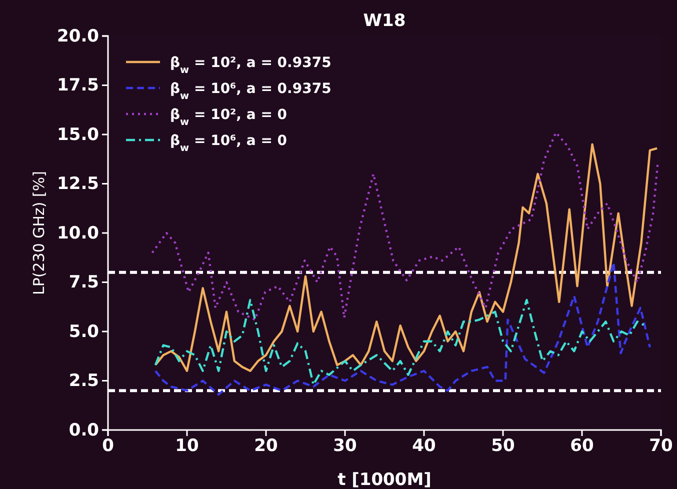 This screenshot has width=677, height=489. Describe the element at coordinates (384, 21) in the screenshot. I see `chart-title: W18` at that location.